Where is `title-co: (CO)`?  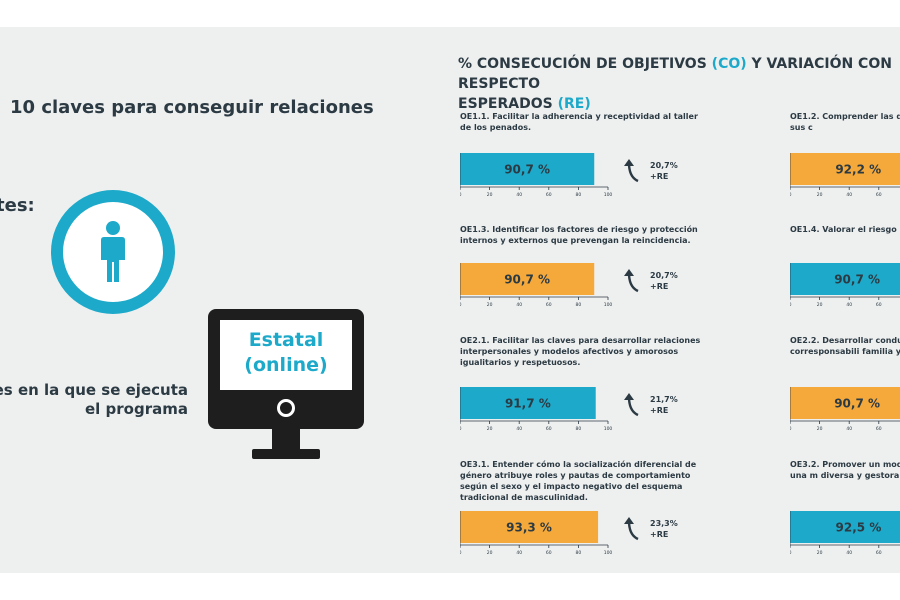
title-co: (CO) is located at coordinates (729, 64).